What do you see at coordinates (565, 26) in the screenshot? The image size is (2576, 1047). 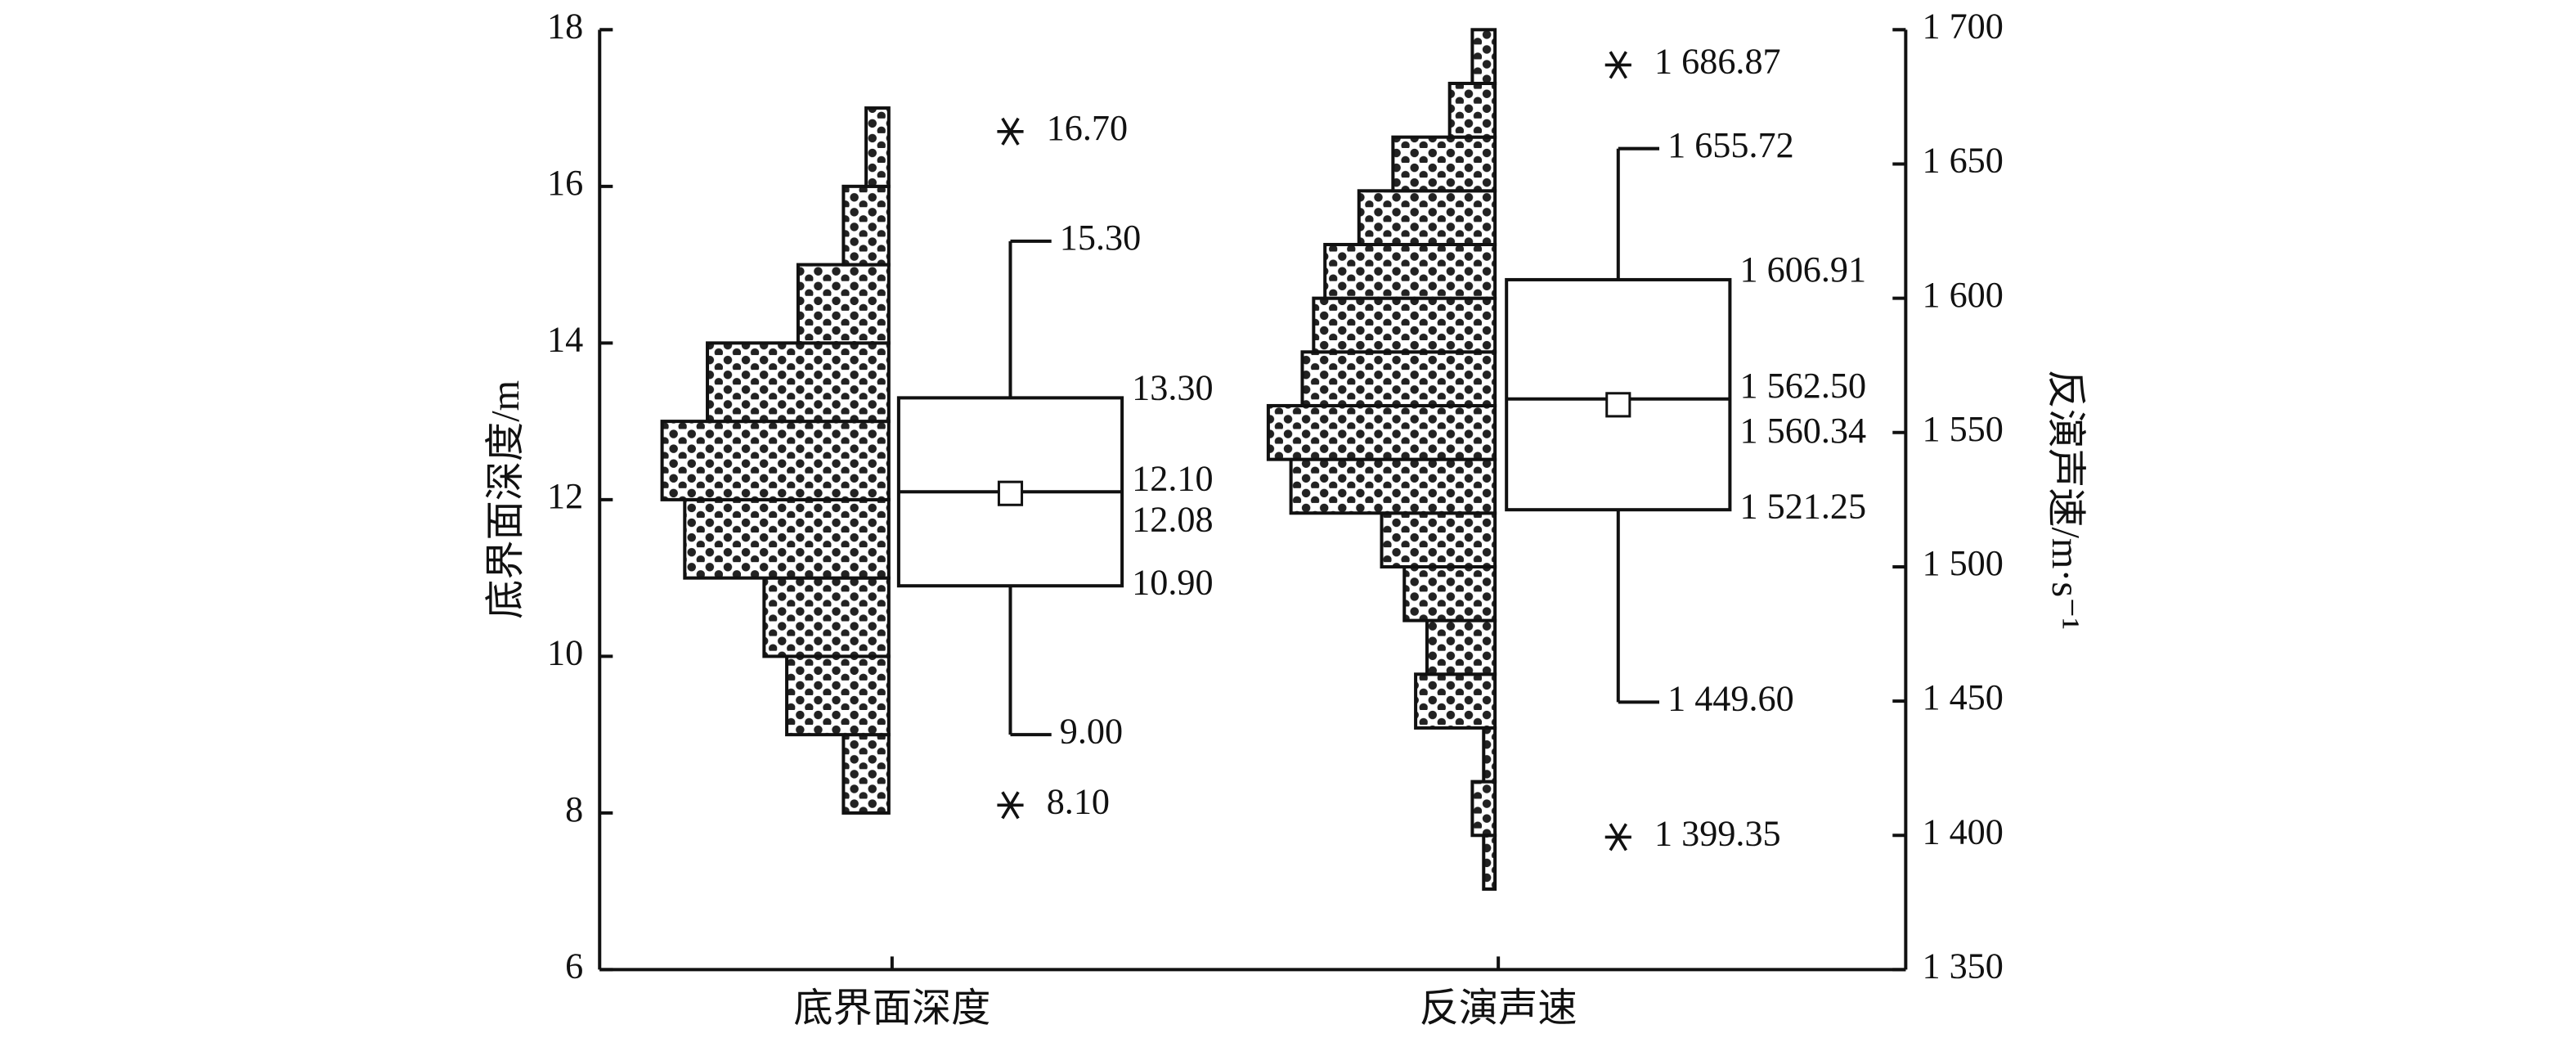 I see `y-tick-label: 18` at bounding box center [565, 26].